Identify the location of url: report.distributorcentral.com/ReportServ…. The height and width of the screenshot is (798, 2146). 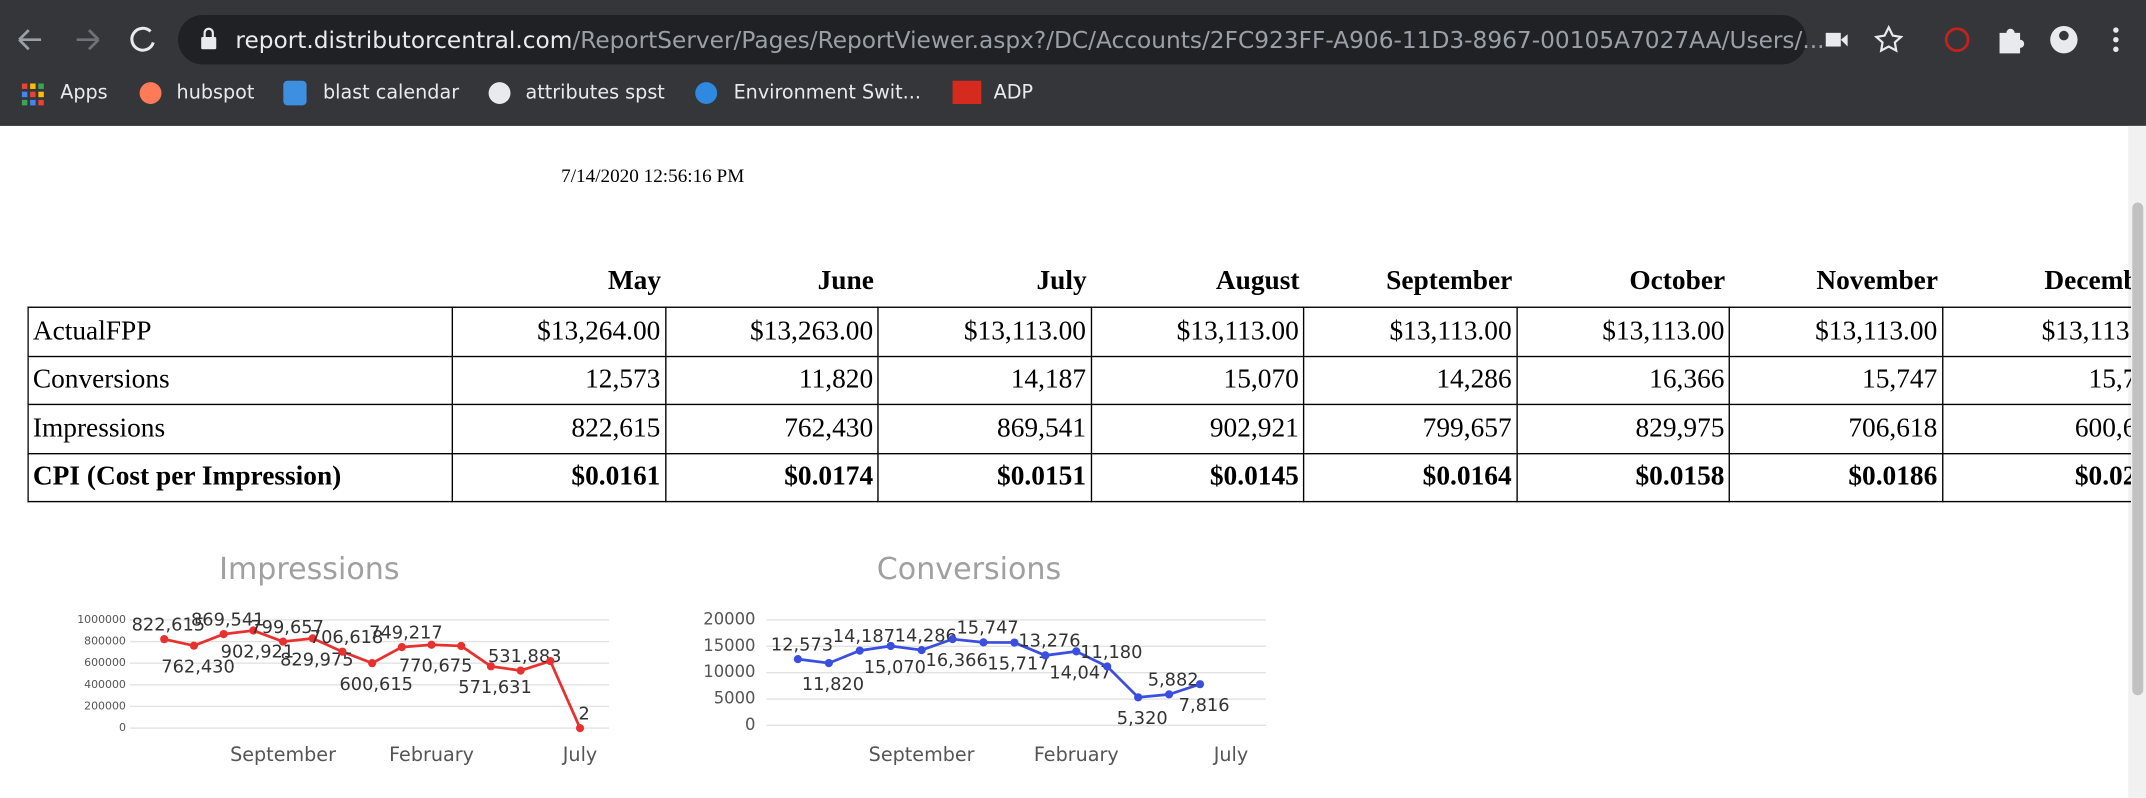
(1029, 40).